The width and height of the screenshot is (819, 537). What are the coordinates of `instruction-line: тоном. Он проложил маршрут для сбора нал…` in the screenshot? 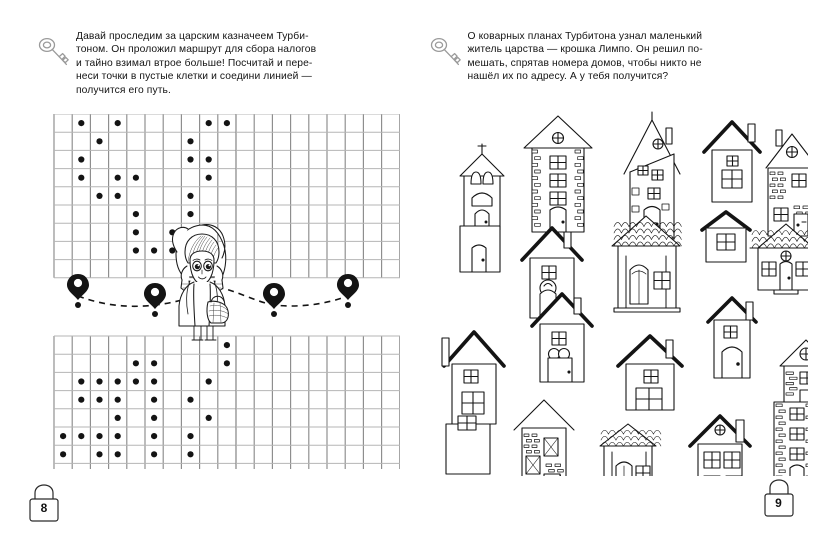 It's located at (196, 50).